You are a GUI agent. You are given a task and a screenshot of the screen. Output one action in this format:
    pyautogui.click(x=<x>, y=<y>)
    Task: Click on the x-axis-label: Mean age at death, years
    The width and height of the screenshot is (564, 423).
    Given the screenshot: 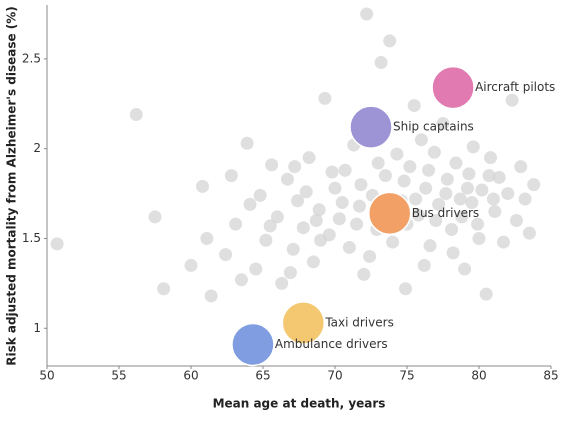 What is the action you would take?
    pyautogui.click(x=299, y=404)
    